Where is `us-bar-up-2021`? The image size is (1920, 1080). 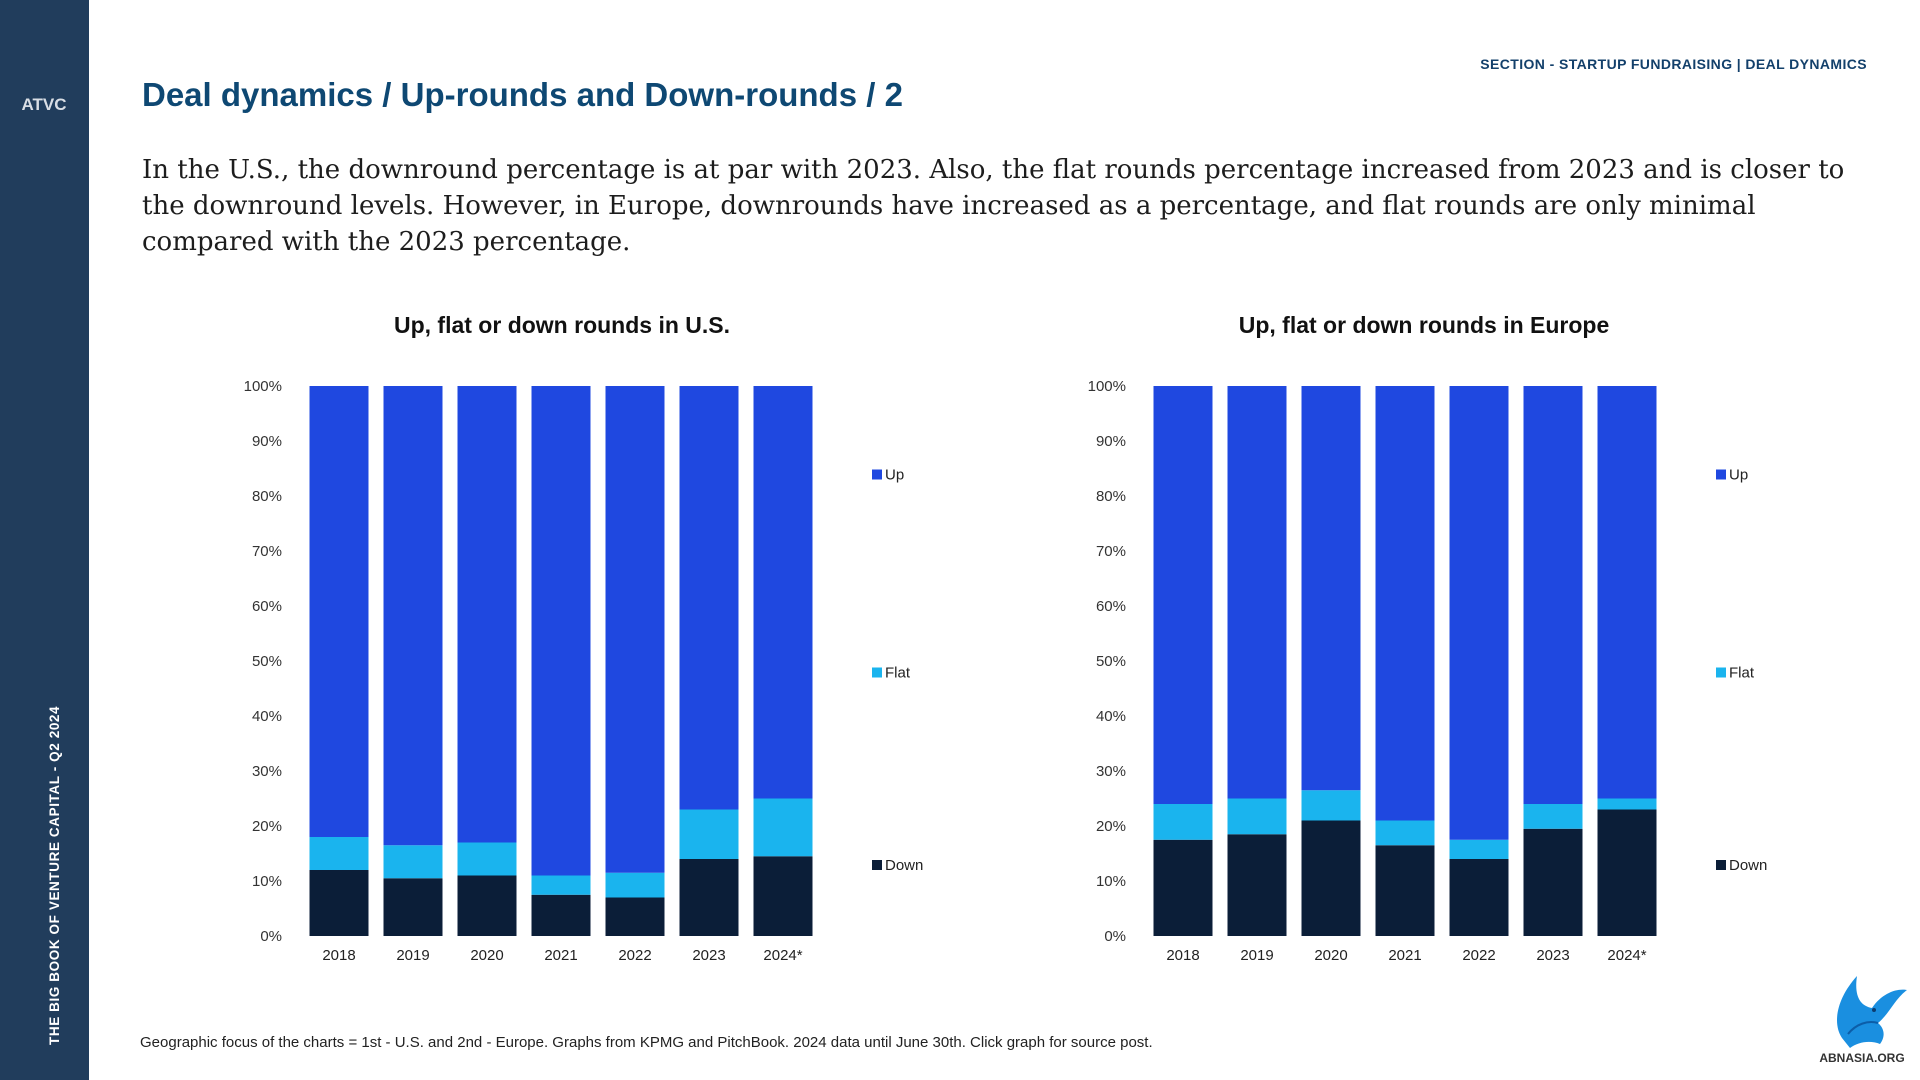 us-bar-up-2021 is located at coordinates (561, 631).